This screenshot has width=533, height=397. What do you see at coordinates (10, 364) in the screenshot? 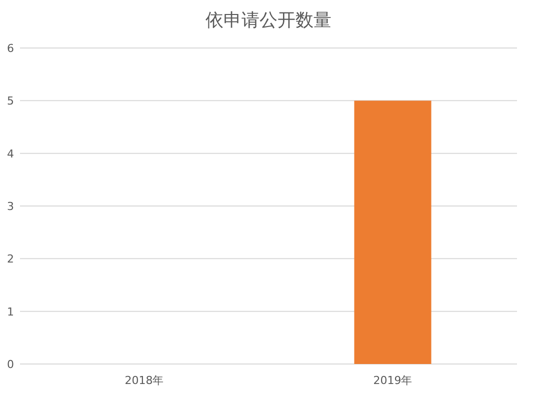
I see `y-tick-label: 0` at bounding box center [10, 364].